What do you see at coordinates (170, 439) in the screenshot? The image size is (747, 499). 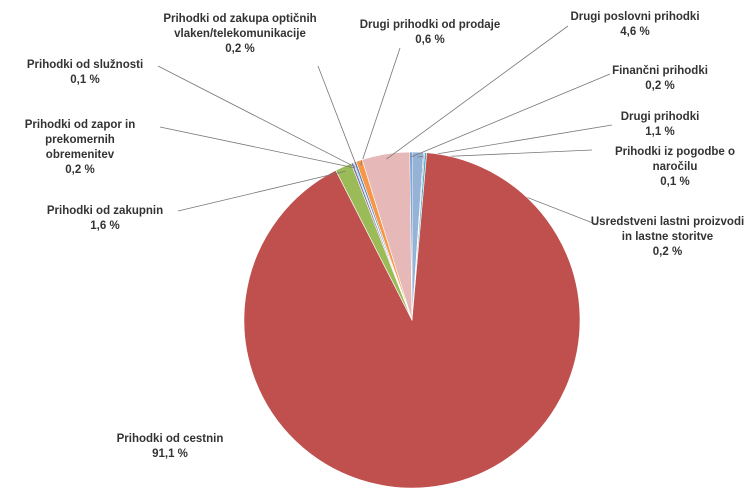 I see `slice-name: Prihodki od cestnin` at bounding box center [170, 439].